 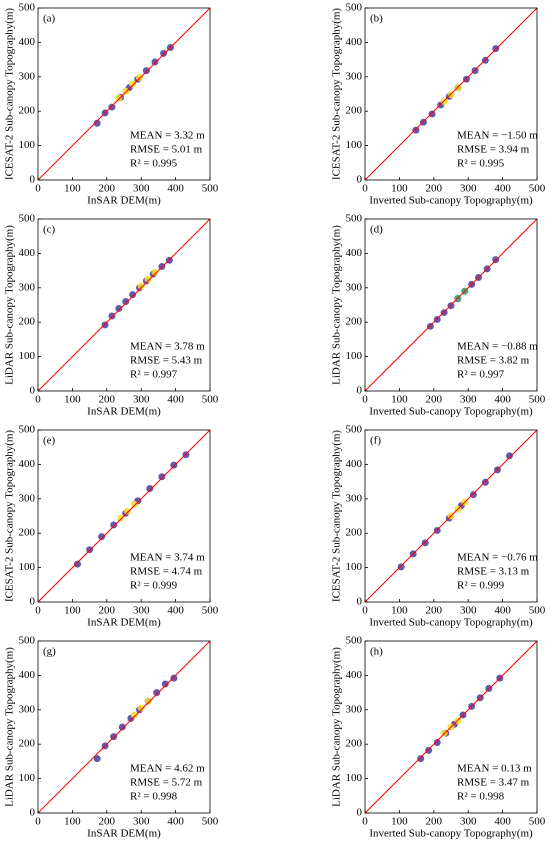 I want to click on y-axis-label: ICESAT-2 Sub-canopy Topography(m), so click(x=337, y=516).